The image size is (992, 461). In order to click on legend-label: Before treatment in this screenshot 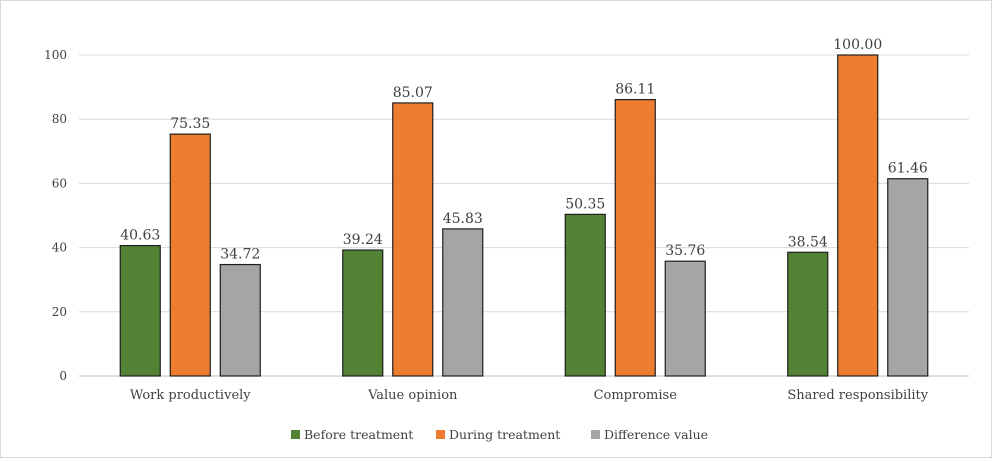, I will do `click(358, 434)`.